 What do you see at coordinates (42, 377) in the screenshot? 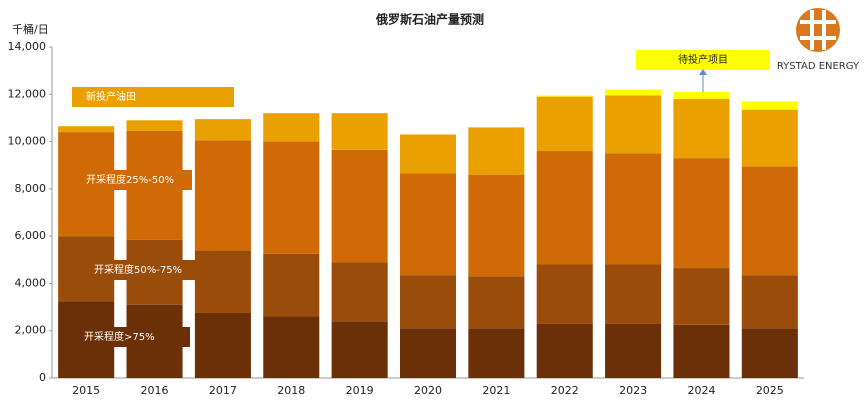
I see `y-tick-label: 0` at bounding box center [42, 377].